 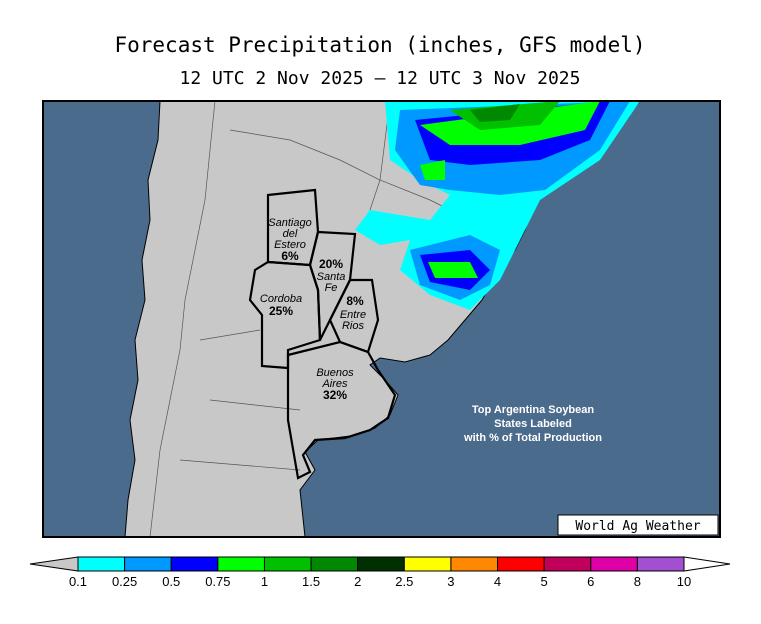 I want to click on state-name: Cordoba, so click(x=281, y=299).